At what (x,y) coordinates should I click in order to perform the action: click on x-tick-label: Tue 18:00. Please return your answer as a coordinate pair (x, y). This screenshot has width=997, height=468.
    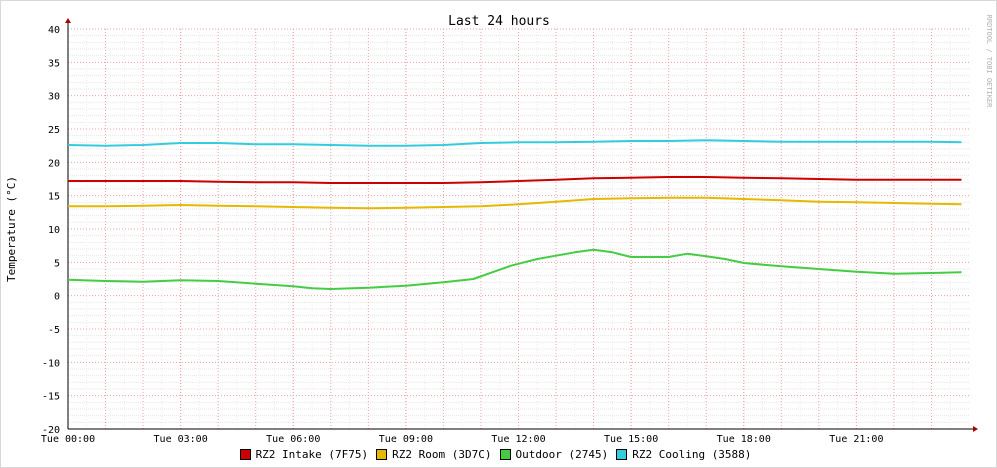
    Looking at the image, I should click on (744, 439).